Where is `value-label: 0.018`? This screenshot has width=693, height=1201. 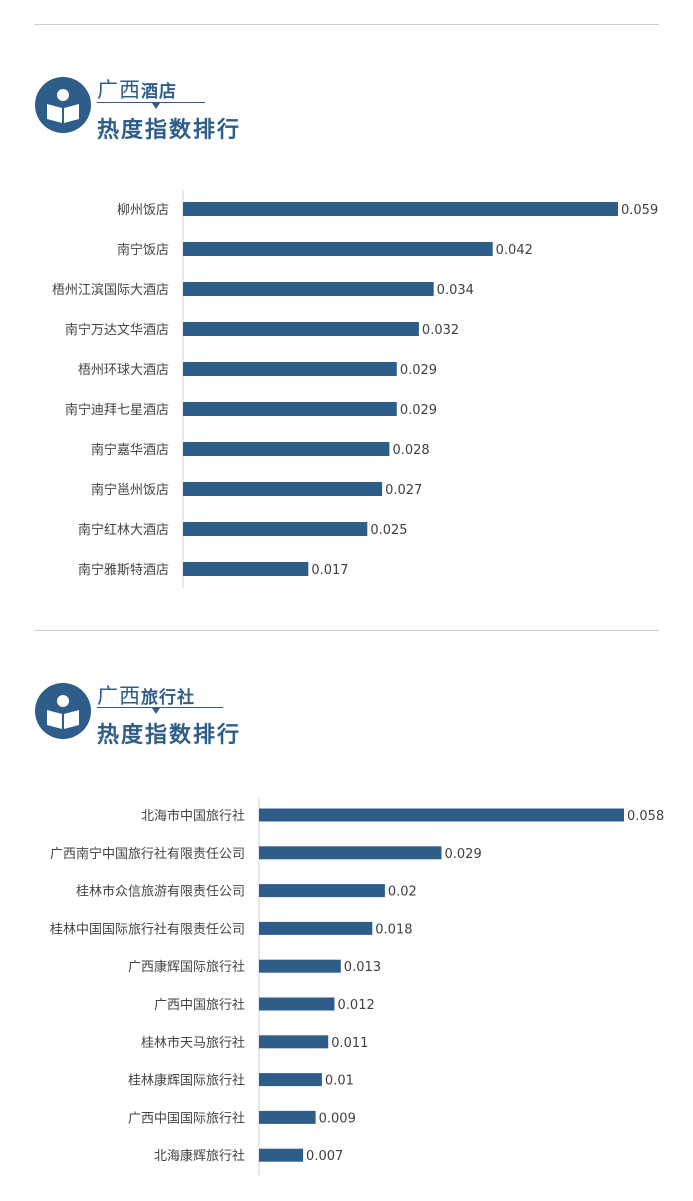
value-label: 0.018 is located at coordinates (393, 929).